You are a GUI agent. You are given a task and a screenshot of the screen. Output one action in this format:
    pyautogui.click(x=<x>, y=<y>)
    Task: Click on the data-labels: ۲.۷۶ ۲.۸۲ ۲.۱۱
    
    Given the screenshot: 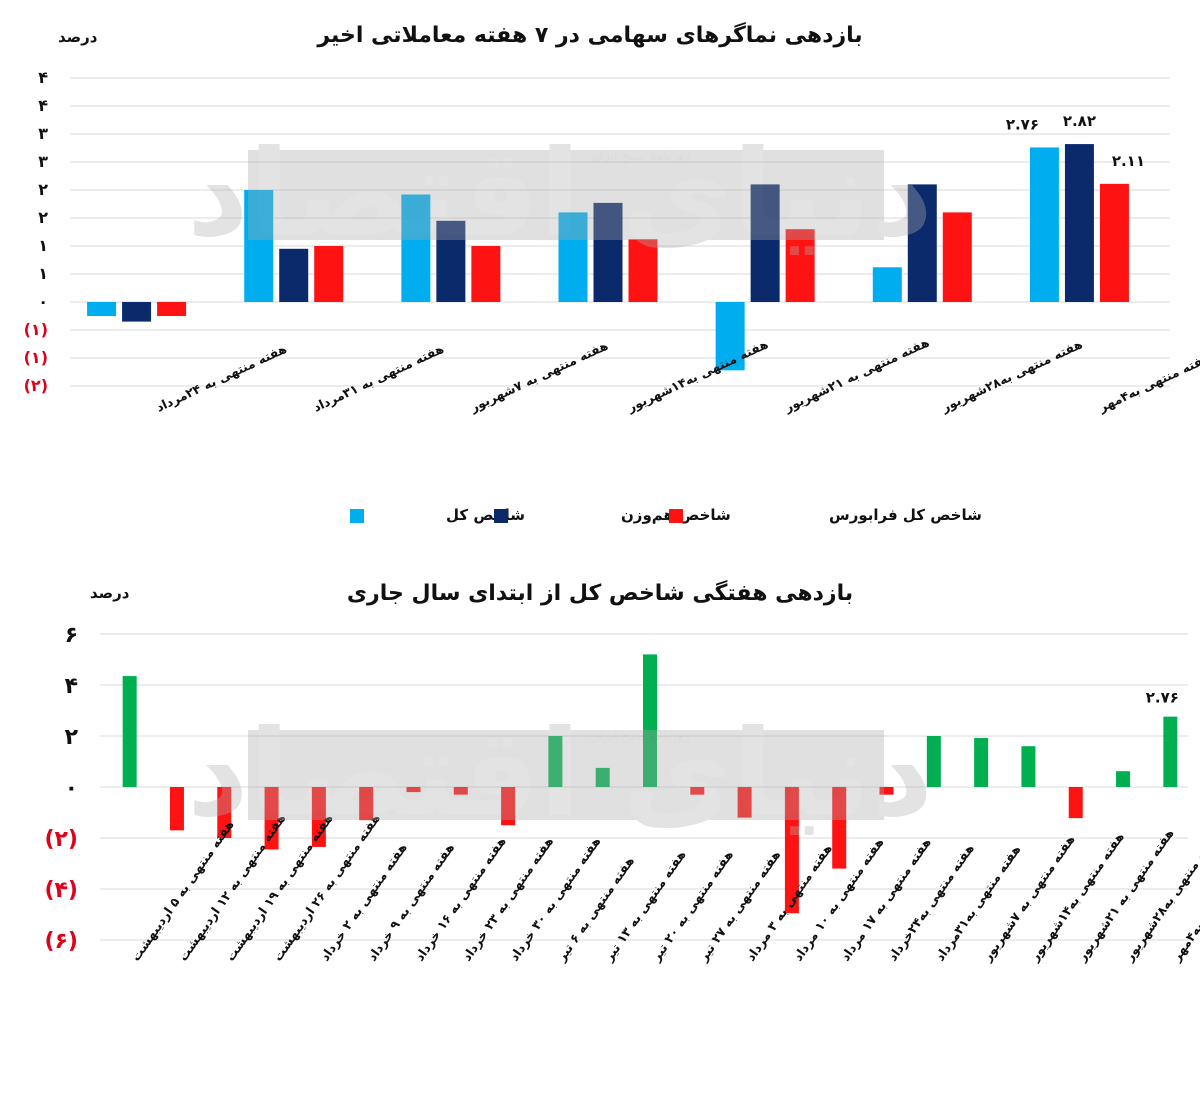 What is the action you would take?
    pyautogui.click(x=1075, y=141)
    